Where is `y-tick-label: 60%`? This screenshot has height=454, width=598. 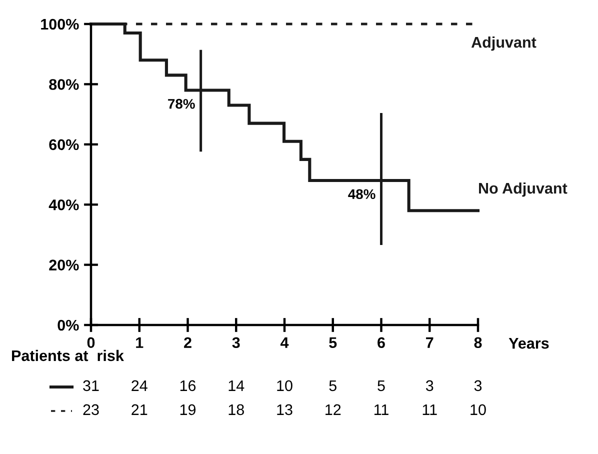 y-tick-label: 60% is located at coordinates (64, 144).